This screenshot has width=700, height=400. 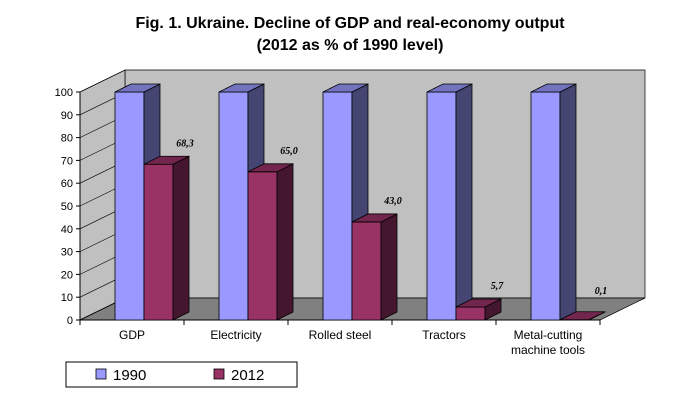 What do you see at coordinates (70, 321) in the screenshot?
I see `y-tick-label: 0` at bounding box center [70, 321].